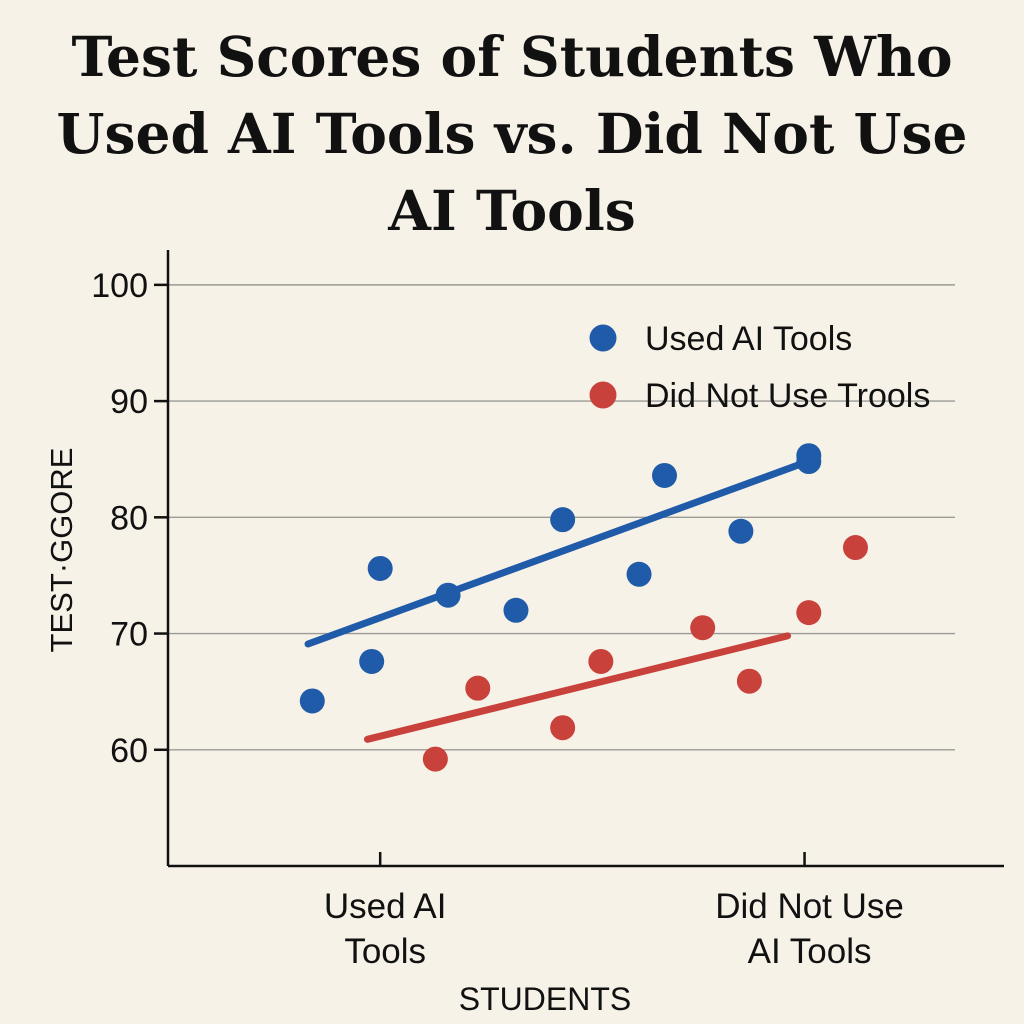 Image resolution: width=1024 pixels, height=1024 pixels. I want to click on x-ticks: Used AI Tools Did Not Use AI Tools, so click(614, 911).